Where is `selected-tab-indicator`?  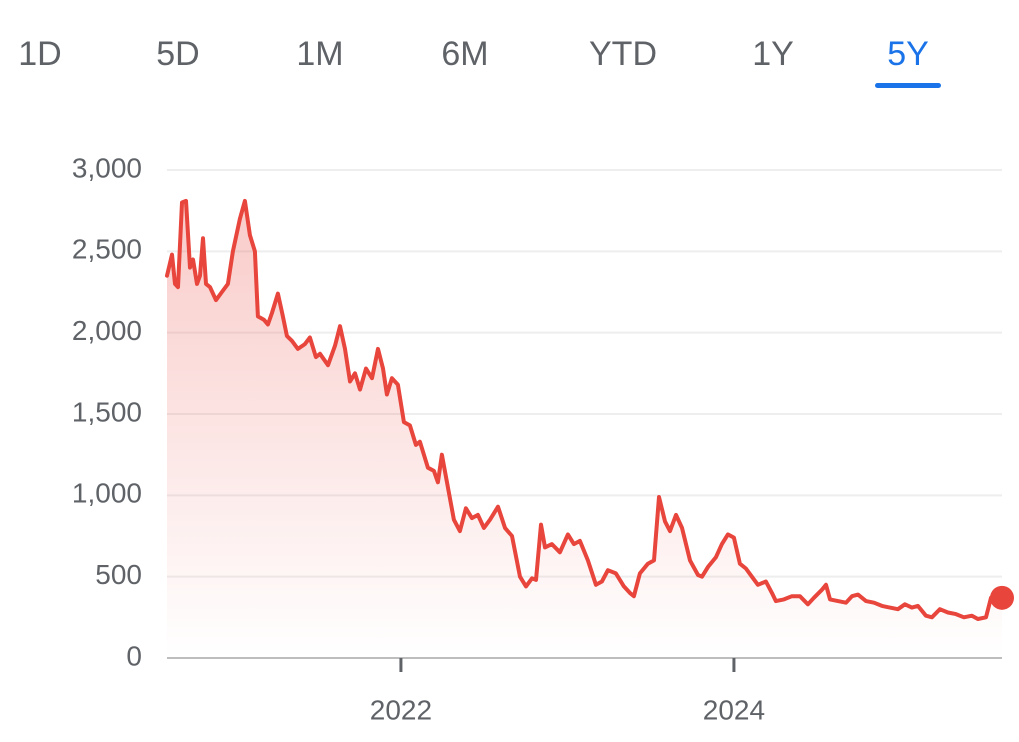
selected-tab-indicator is located at coordinates (908, 85).